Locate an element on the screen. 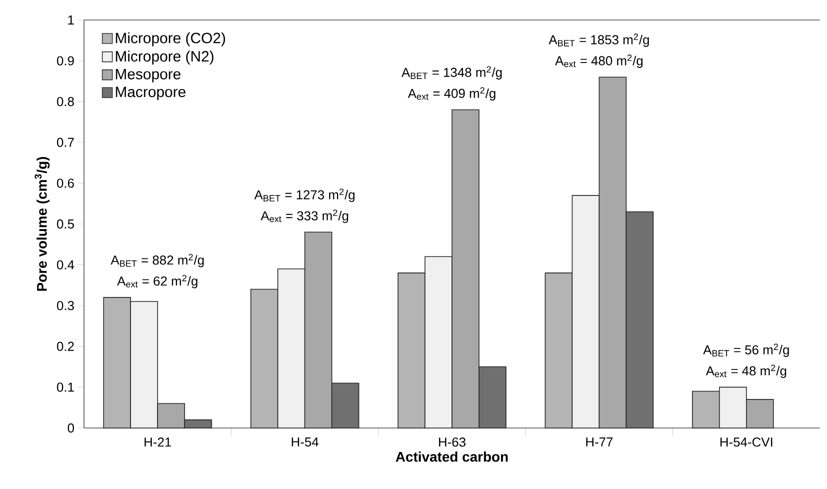 The width and height of the screenshot is (827, 489). annotation: A$_{ext}$ = 62 m$^{2}$/g is located at coordinates (157, 281).